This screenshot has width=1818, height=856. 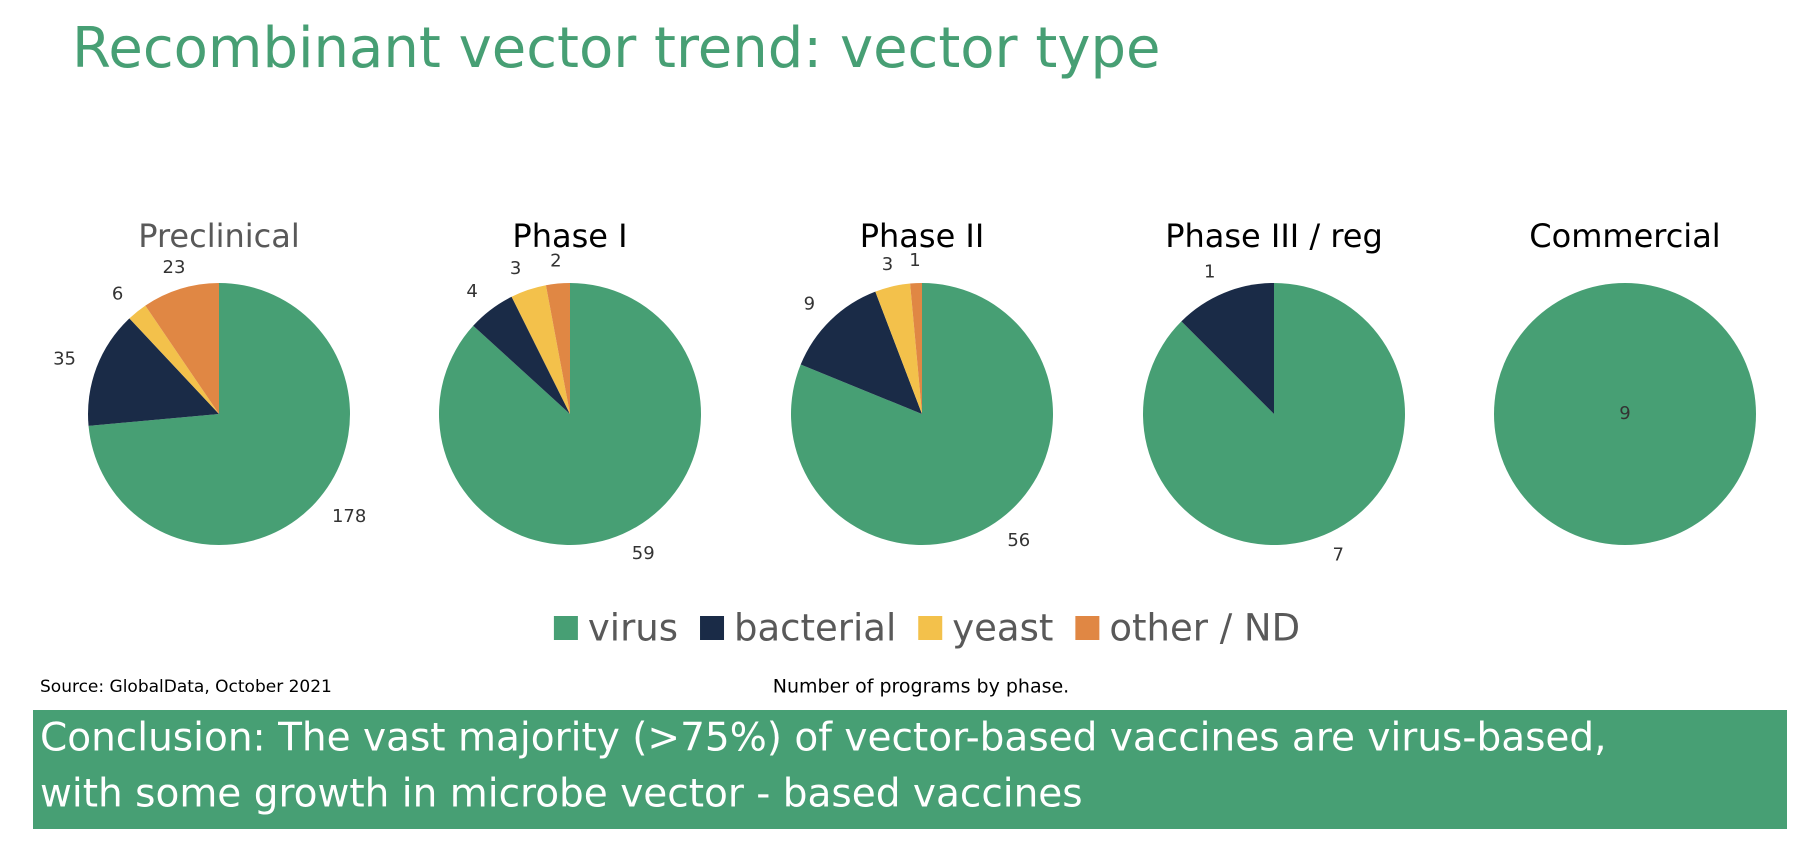 What do you see at coordinates (633, 628) in the screenshot?
I see `legend-label: virus` at bounding box center [633, 628].